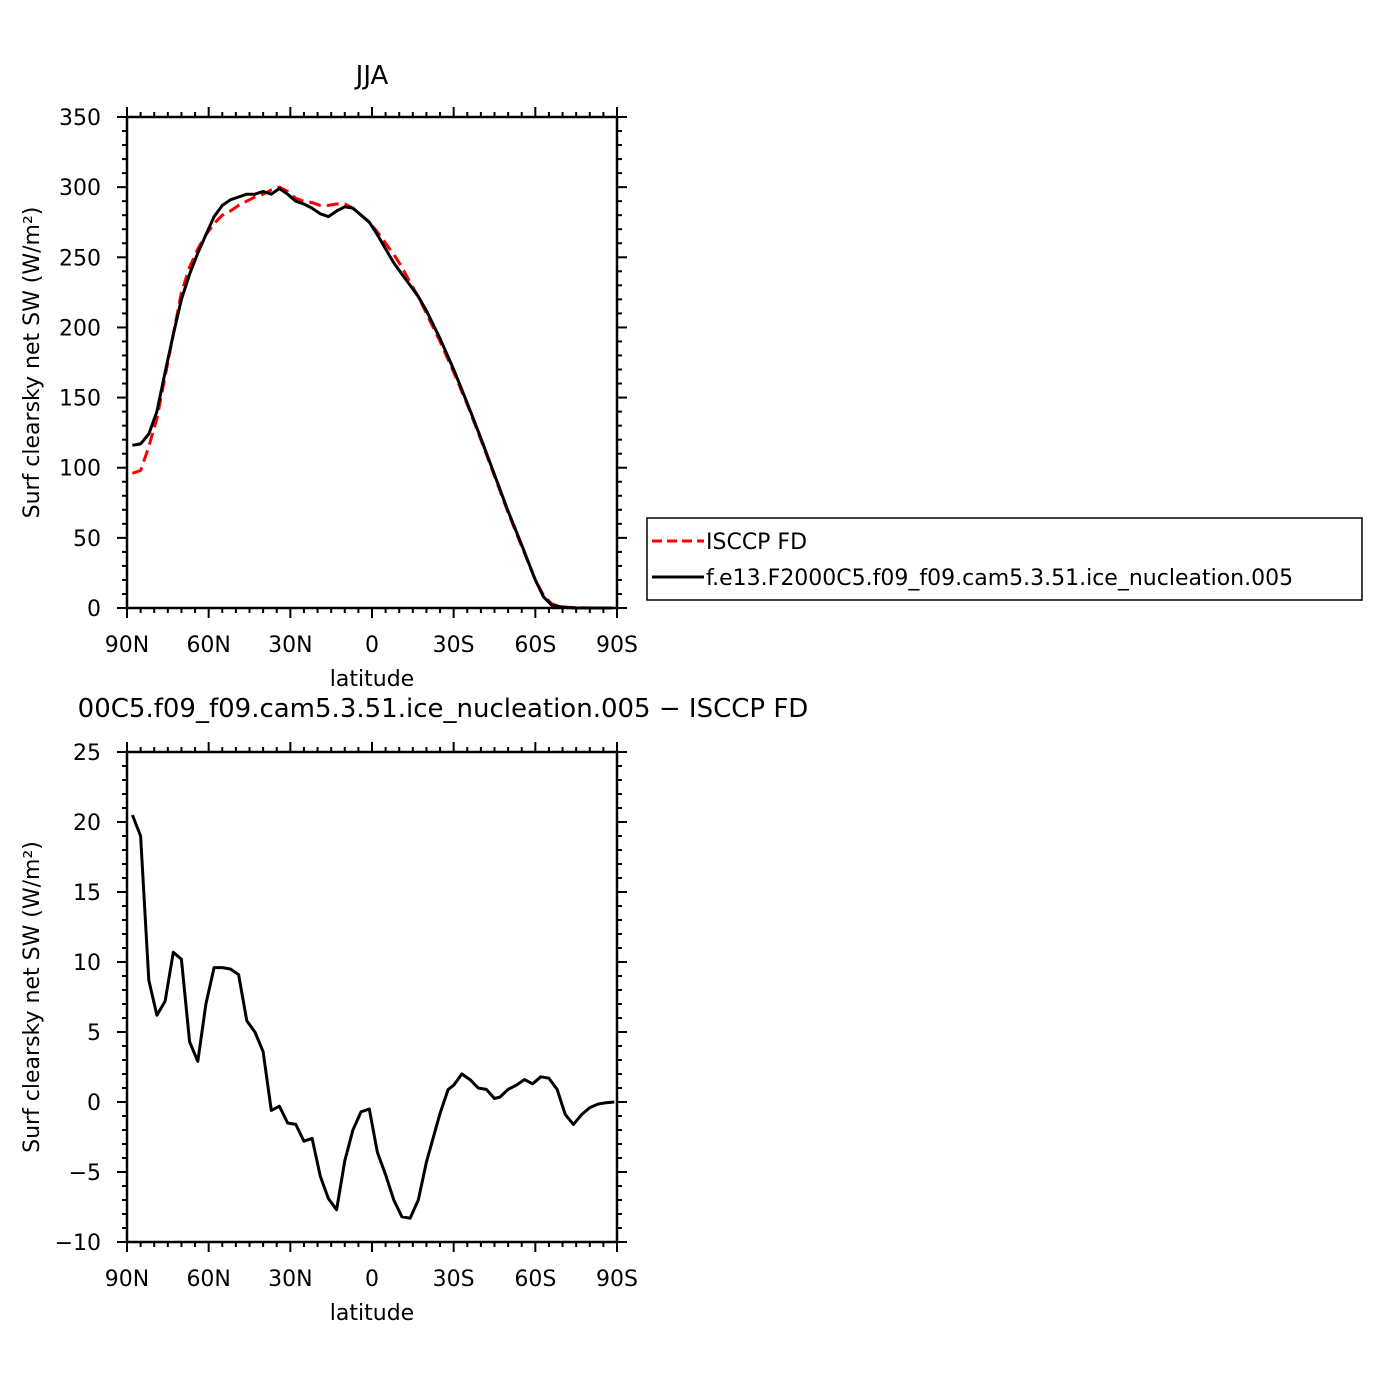 This screenshot has height=1390, width=1383. I want to click on y-tick-label: 10, so click(87, 963).